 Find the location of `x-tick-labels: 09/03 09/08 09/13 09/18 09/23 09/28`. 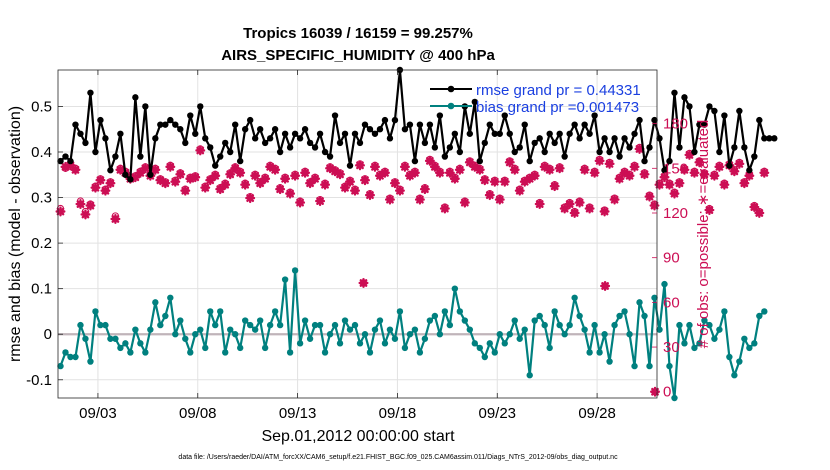

x-tick-labels: 09/03 09/08 09/13 09/18 09/23 09/28 is located at coordinates (347, 413).